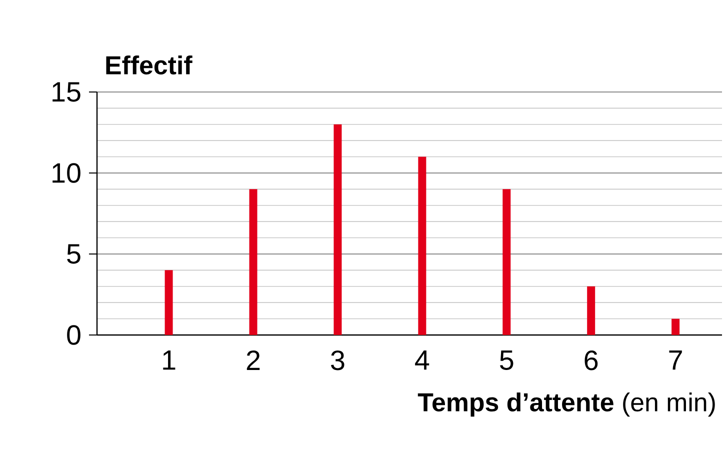 Image resolution: width=728 pixels, height=468 pixels. I want to click on x-tick-label: 7, so click(675, 360).